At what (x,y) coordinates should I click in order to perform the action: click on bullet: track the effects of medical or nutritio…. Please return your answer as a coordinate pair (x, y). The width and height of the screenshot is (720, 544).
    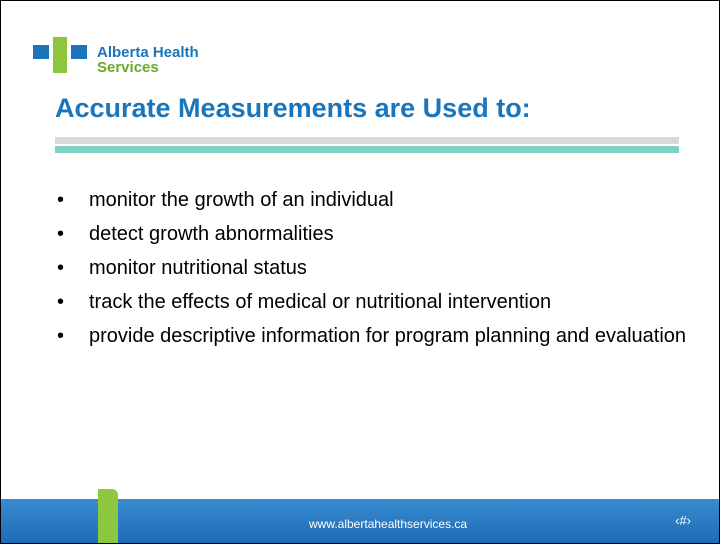
    Looking at the image, I should click on (377, 302).